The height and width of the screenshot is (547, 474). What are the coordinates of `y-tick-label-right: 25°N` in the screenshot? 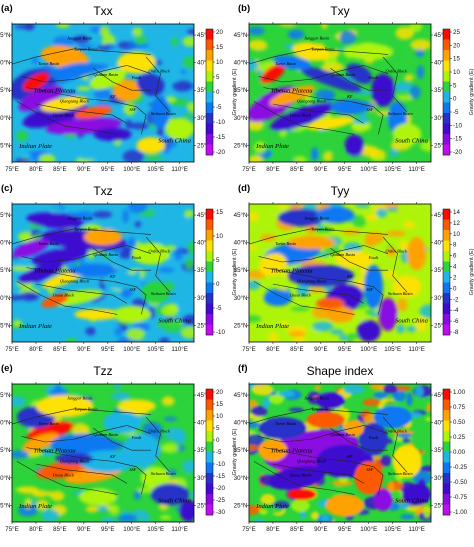 It's located at (441, 145).